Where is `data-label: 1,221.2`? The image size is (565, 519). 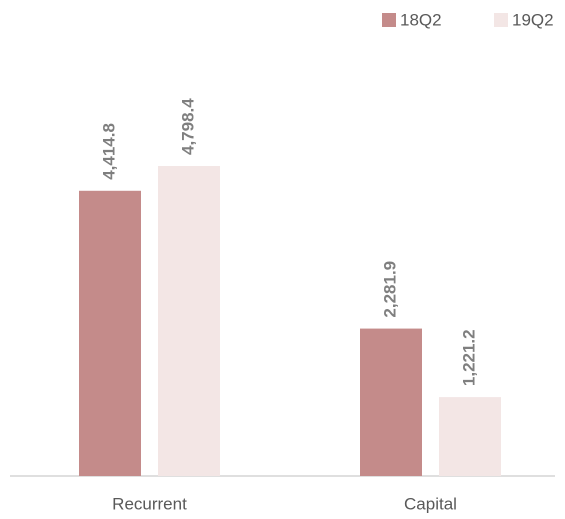
data-label: 1,221.2 is located at coordinates (468, 357).